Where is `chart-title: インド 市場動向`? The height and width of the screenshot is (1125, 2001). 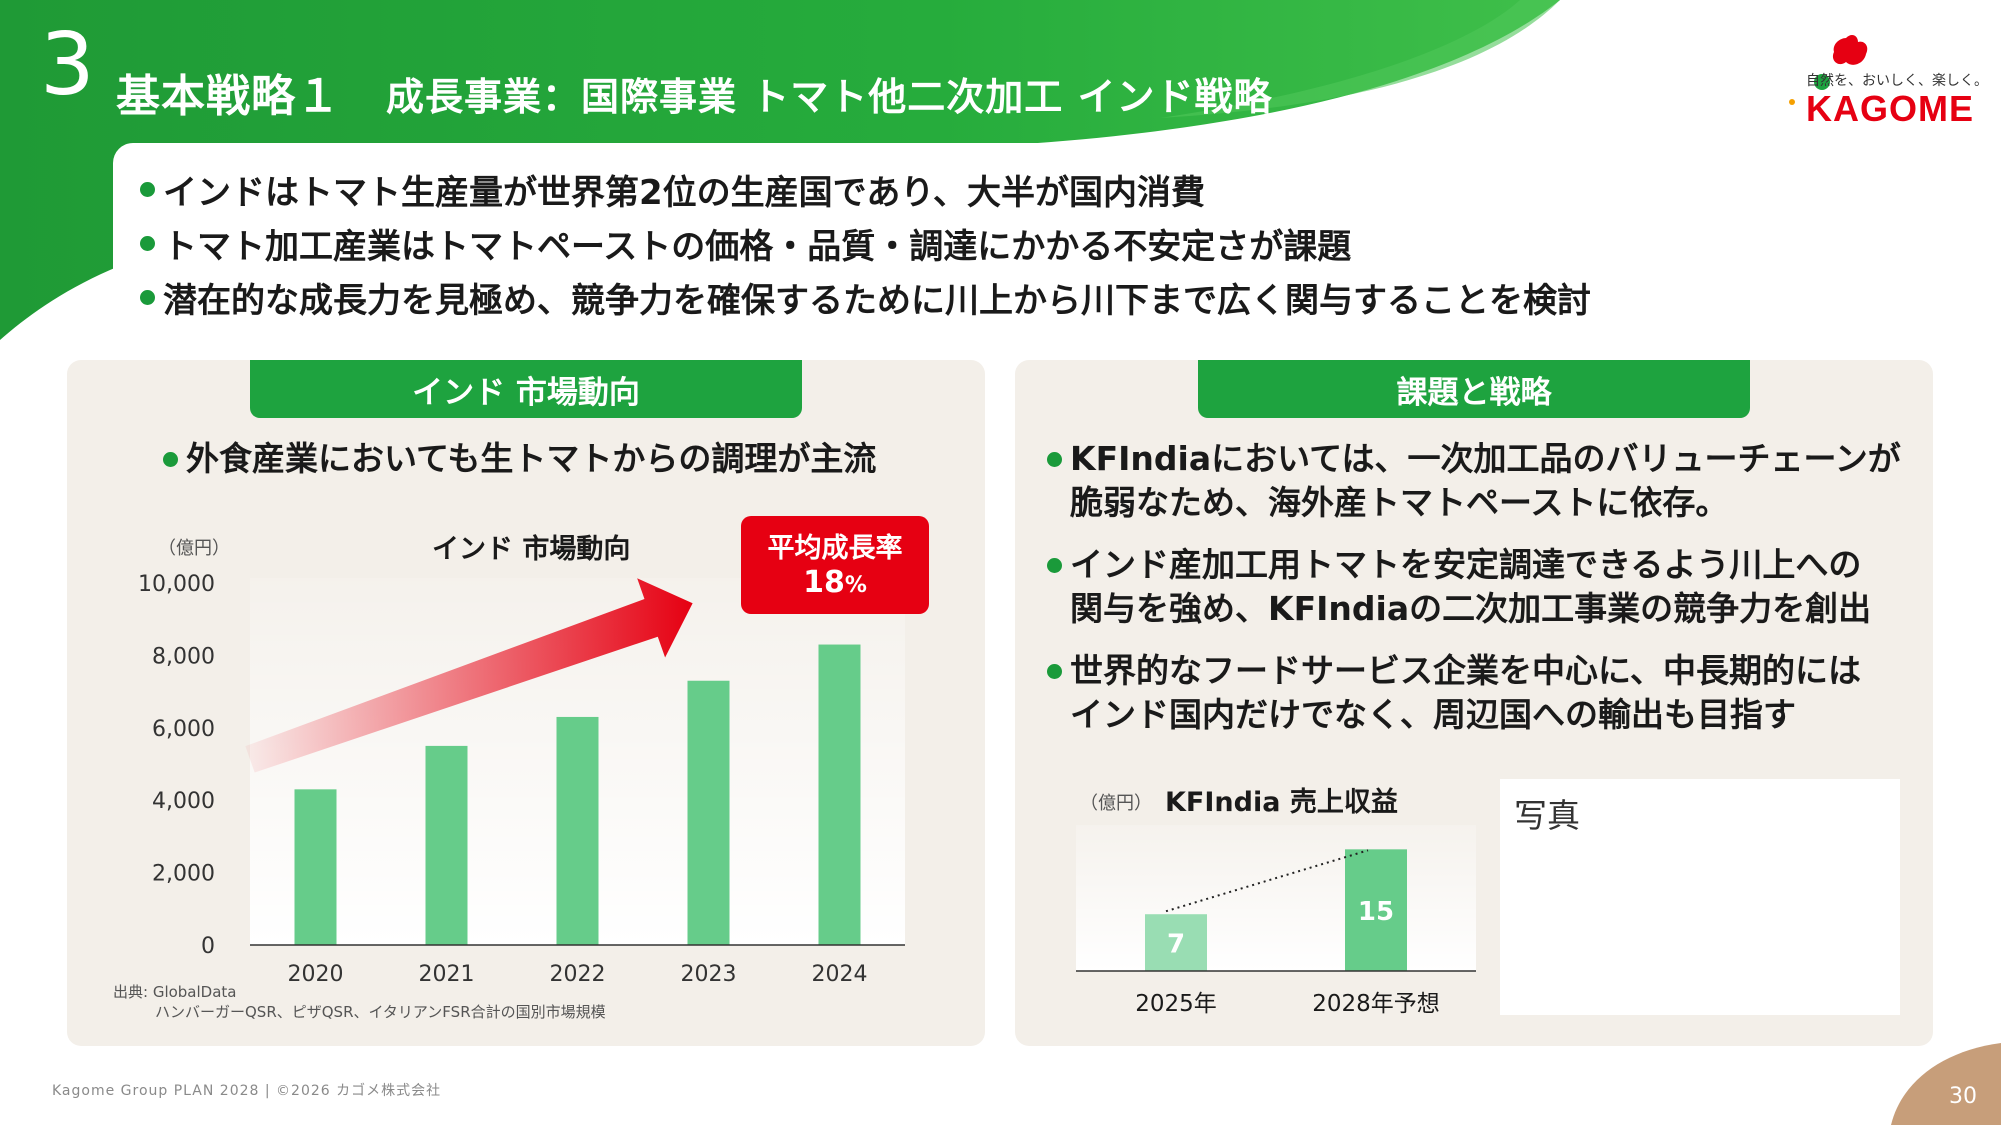
chart-title: インド 市場動向 is located at coordinates (531, 549).